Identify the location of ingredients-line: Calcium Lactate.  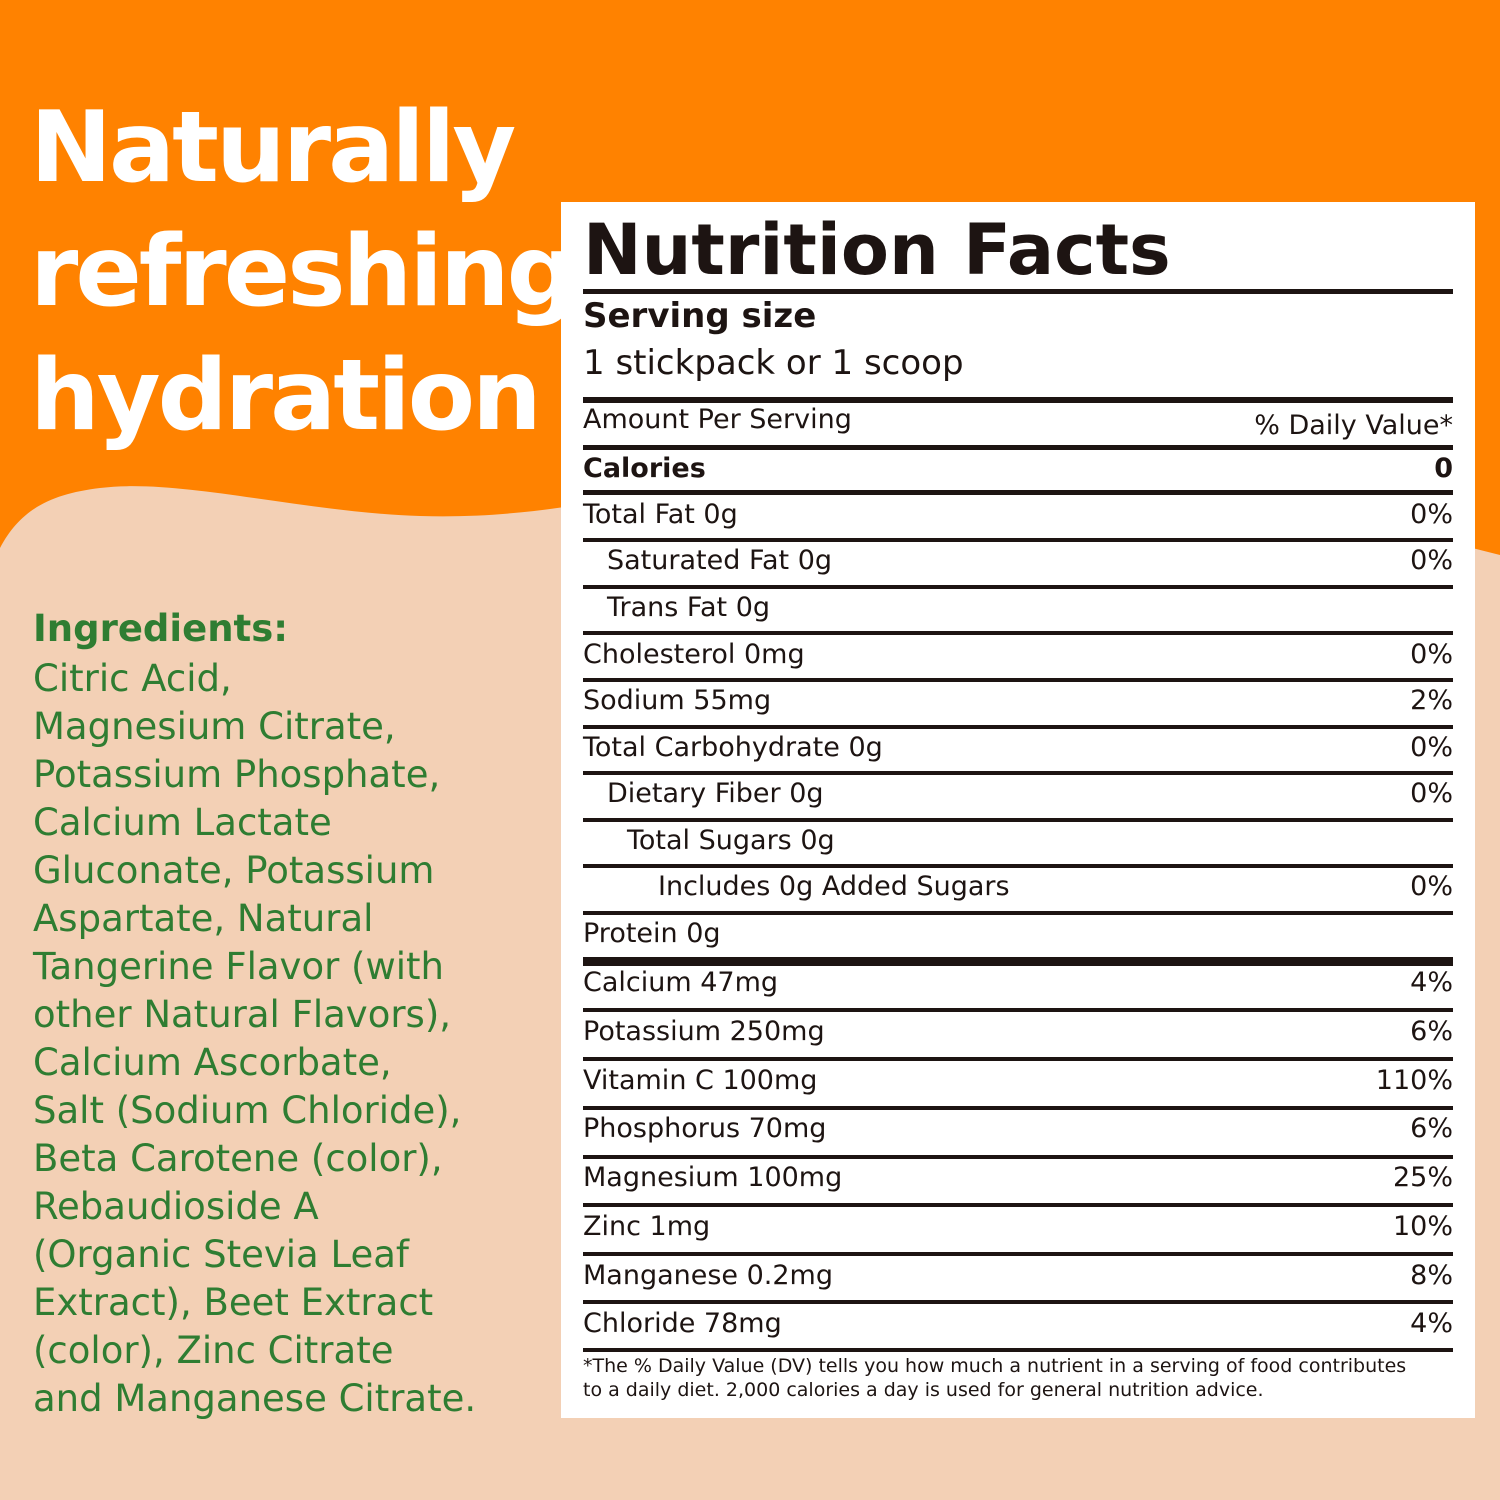
(182, 822).